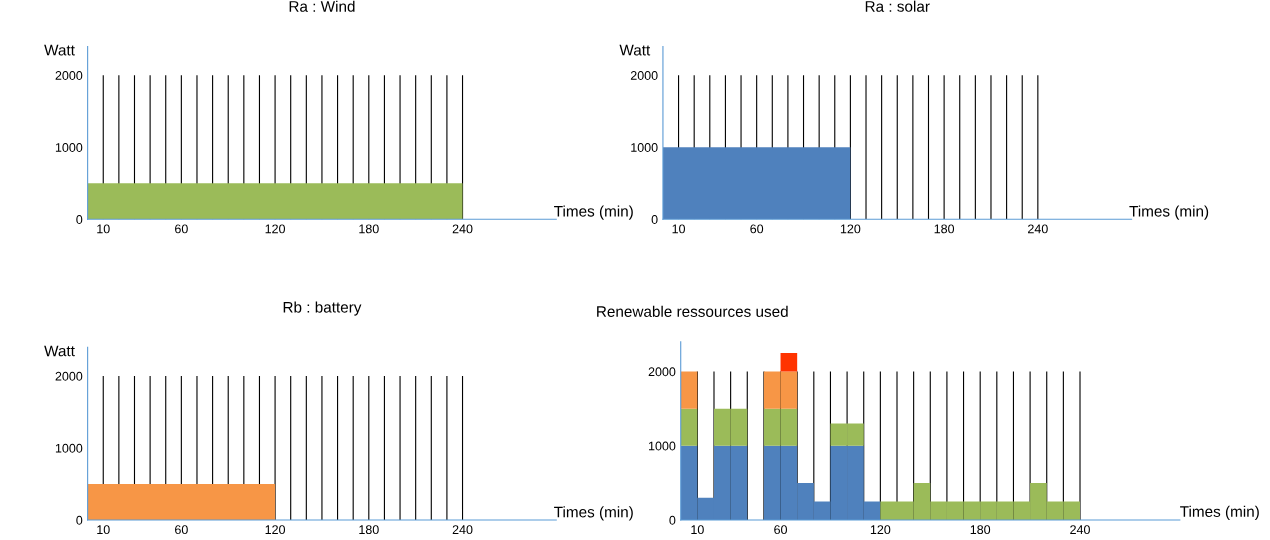 This screenshot has width=1270, height=540. Describe the element at coordinates (897, 6) in the screenshot. I see `chart-title: Ra : solar` at that location.